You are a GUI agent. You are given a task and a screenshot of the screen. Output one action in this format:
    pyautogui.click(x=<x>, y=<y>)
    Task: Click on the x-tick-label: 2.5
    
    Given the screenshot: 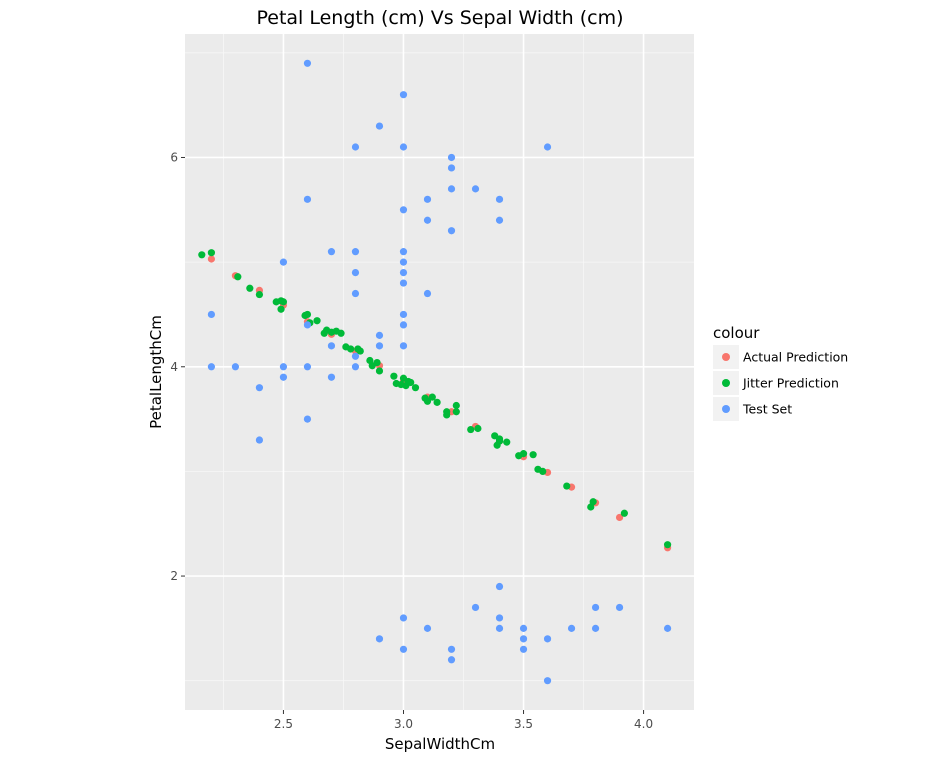 What is the action you would take?
    pyautogui.click(x=283, y=724)
    